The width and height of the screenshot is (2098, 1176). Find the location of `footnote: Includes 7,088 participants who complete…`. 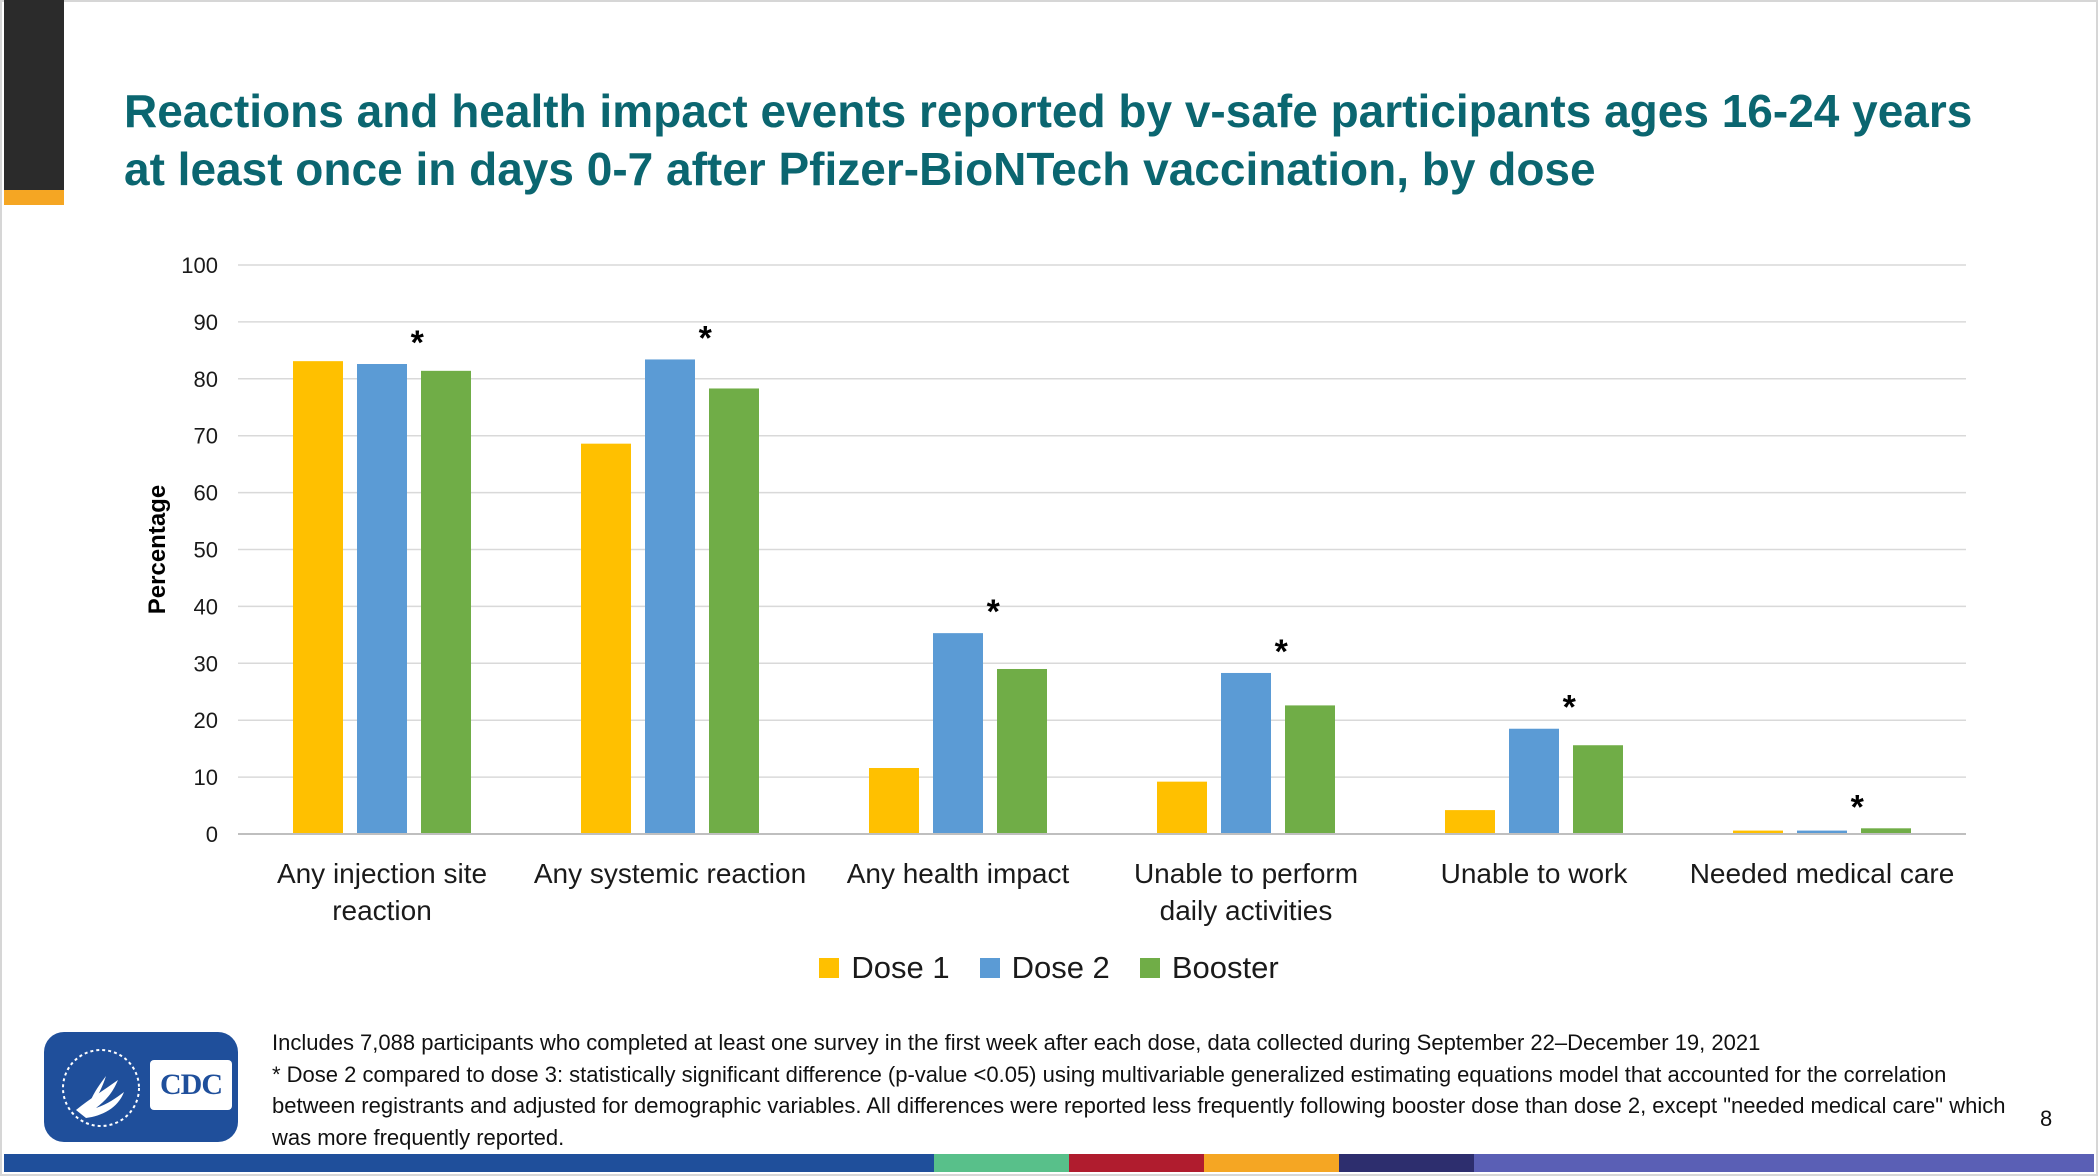

footnote: Includes 7,088 participants who complete… is located at coordinates (1152, 1090).